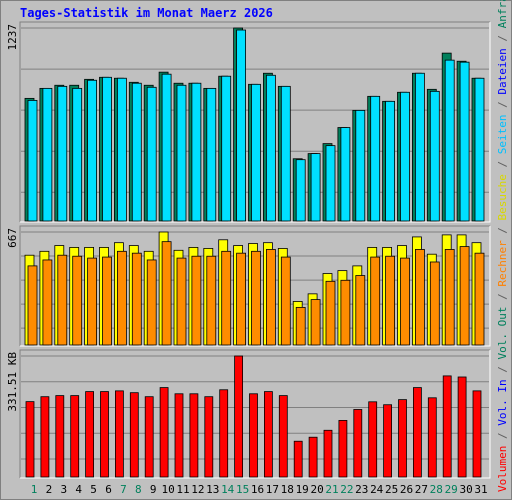 The width and height of the screenshot is (512, 500). What do you see at coordinates (480, 489) in the screenshot?
I see `x-tick-label: 31` at bounding box center [480, 489].